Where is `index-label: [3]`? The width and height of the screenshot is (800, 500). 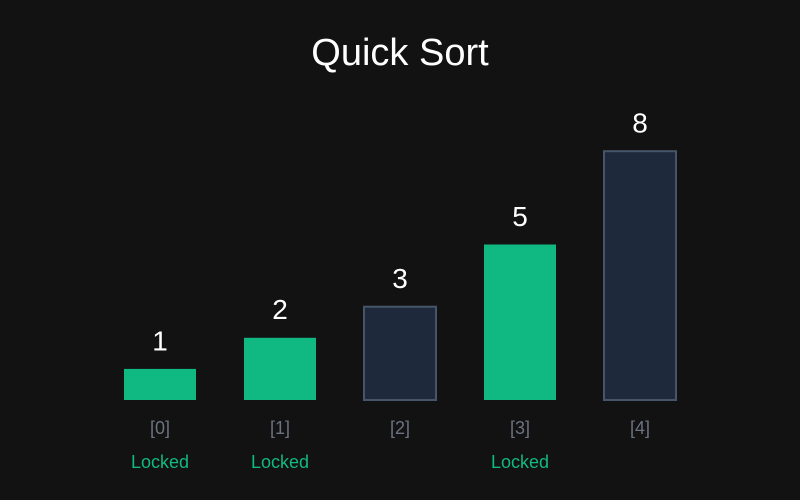
index-label: [3] is located at coordinates (520, 428).